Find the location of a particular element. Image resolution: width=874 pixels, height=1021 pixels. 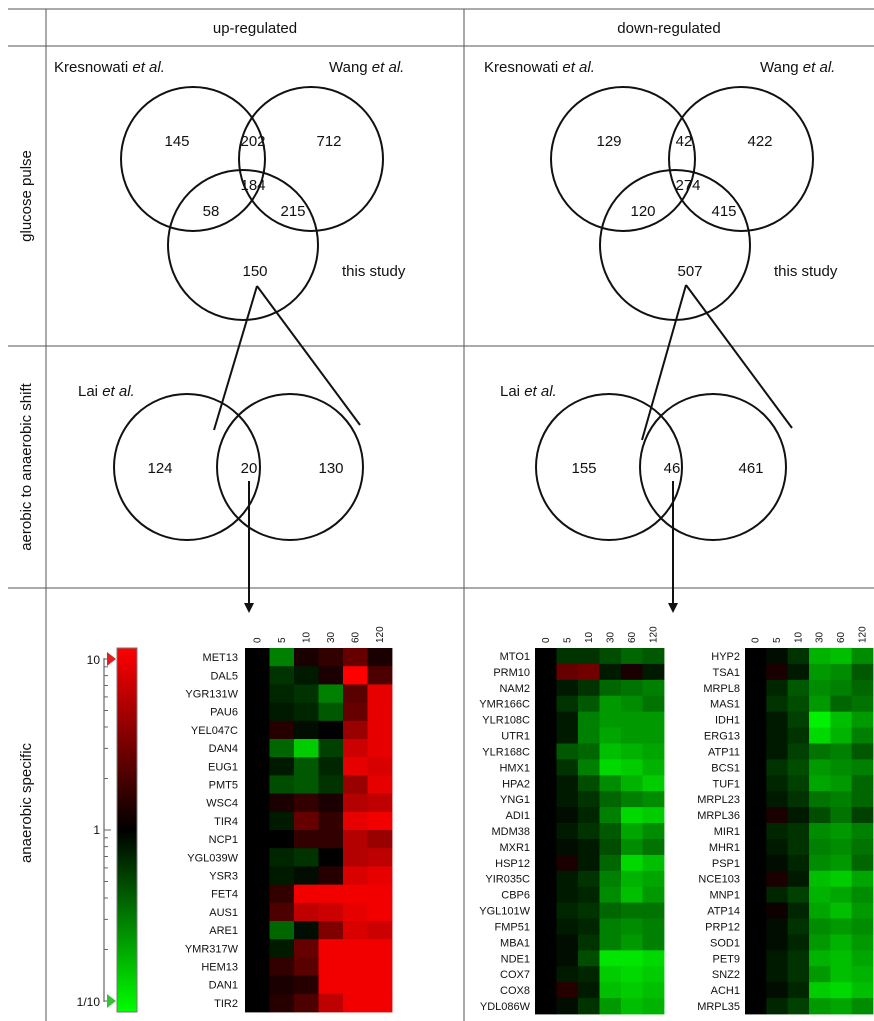

gene-label: FET4 is located at coordinates (224, 895).